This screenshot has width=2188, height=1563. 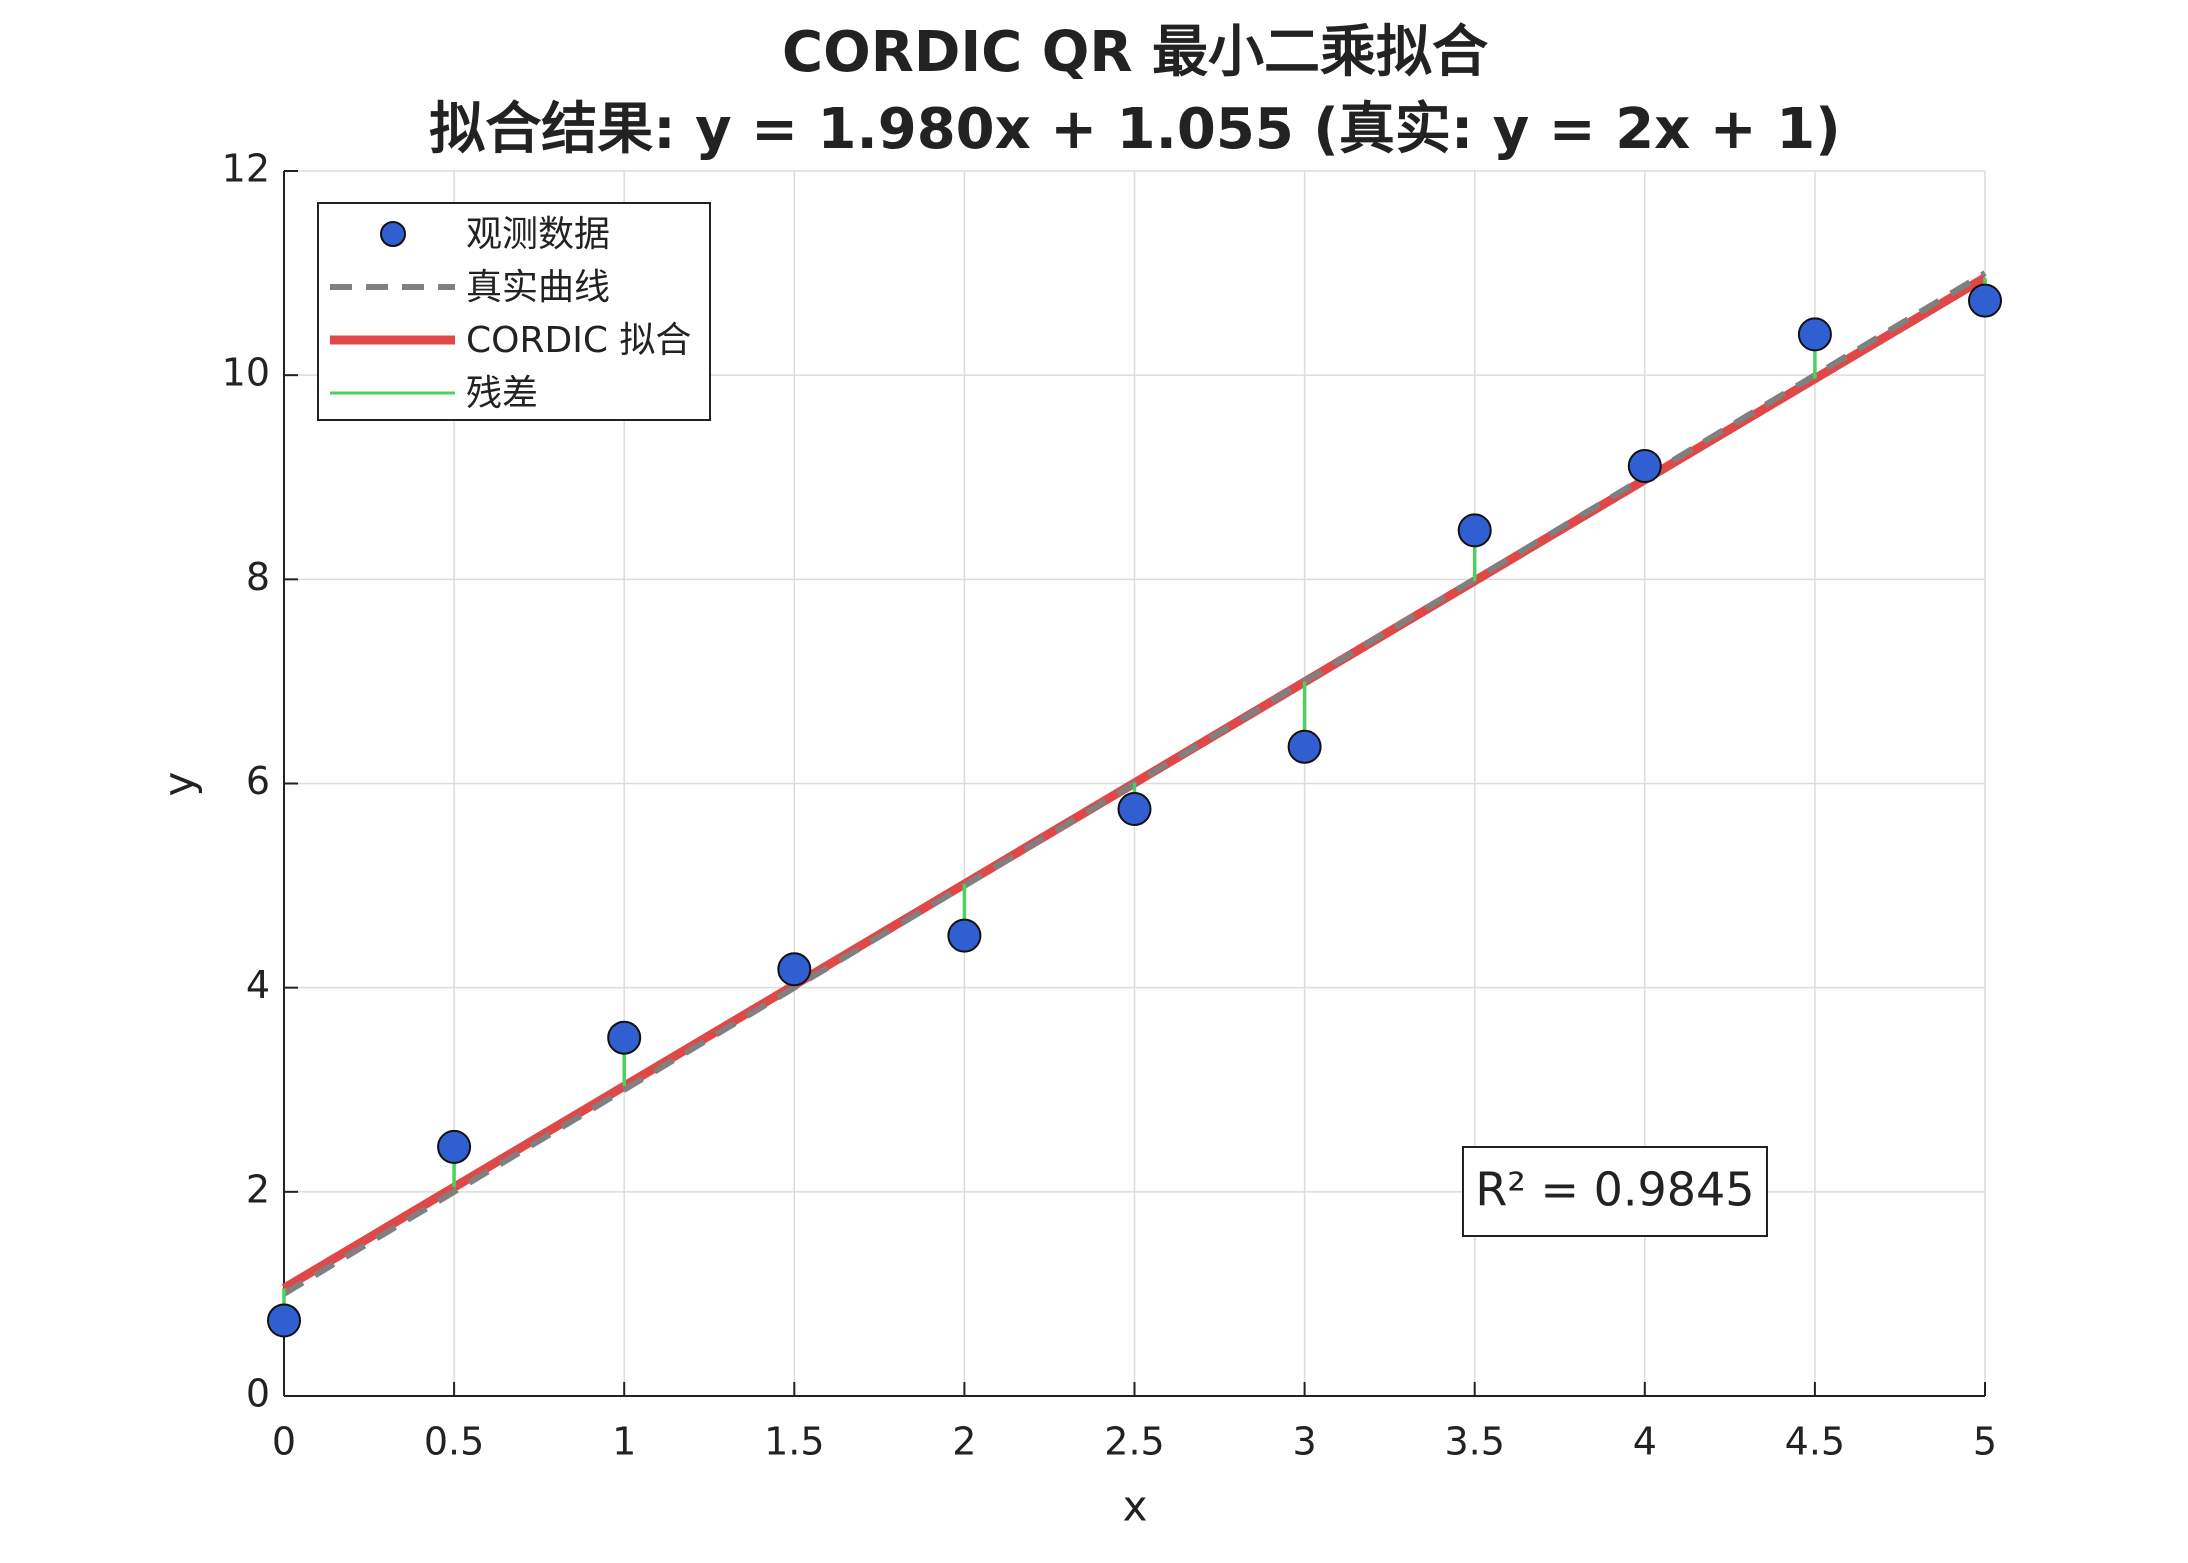 I want to click on legend-label: 真实曲线, so click(x=538, y=287).